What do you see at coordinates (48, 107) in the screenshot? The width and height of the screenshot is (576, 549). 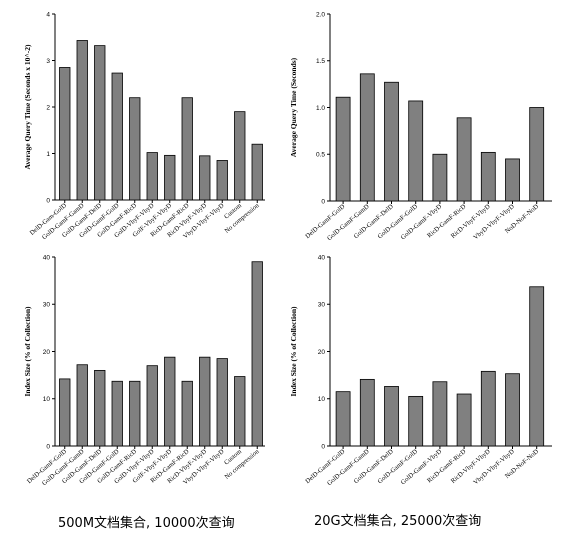 I see `y-tick-label: 2` at bounding box center [48, 107].